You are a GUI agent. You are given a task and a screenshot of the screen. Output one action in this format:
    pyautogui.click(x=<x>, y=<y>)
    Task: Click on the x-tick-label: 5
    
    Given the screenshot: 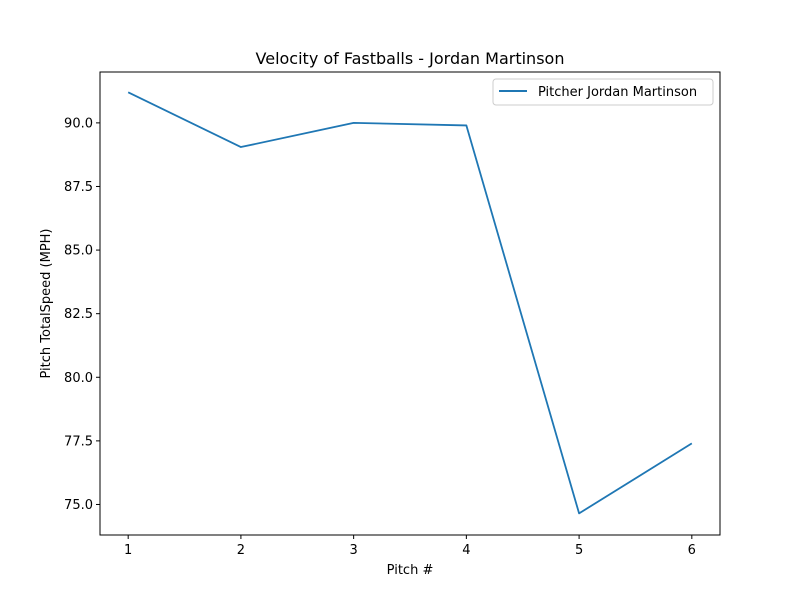 What is the action you would take?
    pyautogui.click(x=579, y=550)
    